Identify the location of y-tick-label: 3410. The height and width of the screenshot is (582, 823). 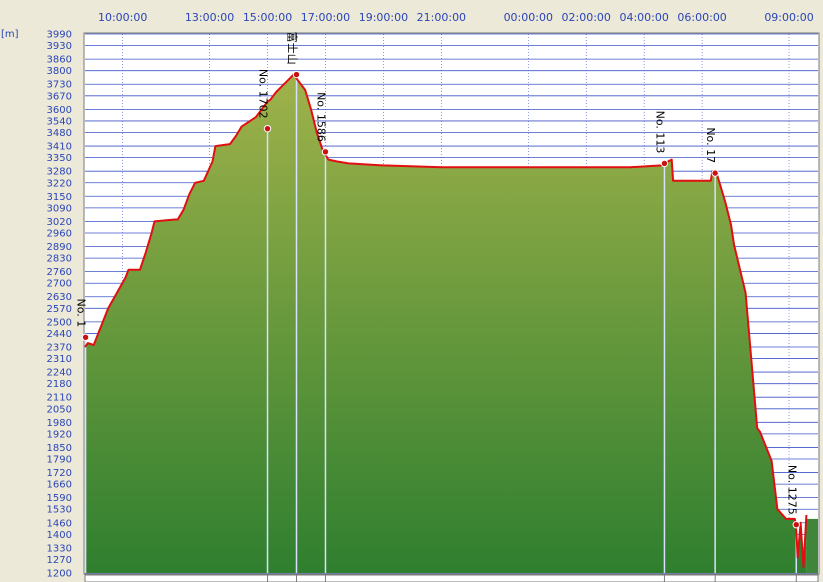
(59, 147).